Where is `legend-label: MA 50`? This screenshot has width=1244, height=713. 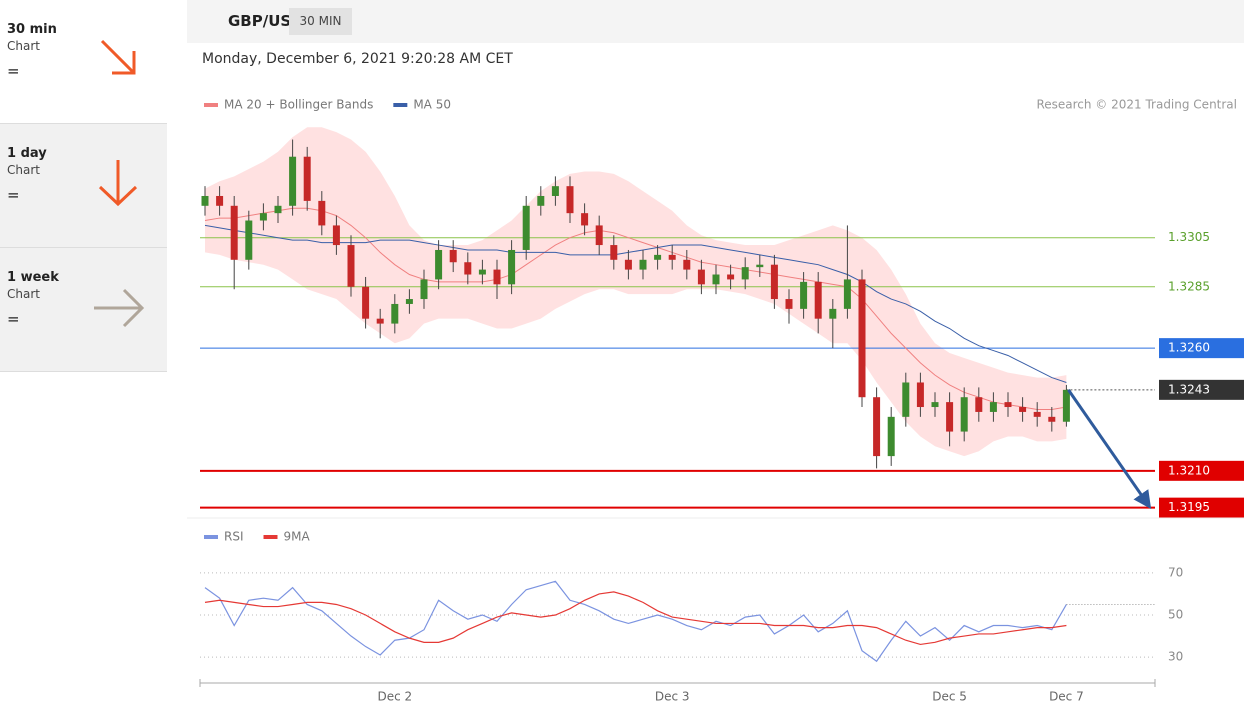
legend-label: MA 50 is located at coordinates (432, 105).